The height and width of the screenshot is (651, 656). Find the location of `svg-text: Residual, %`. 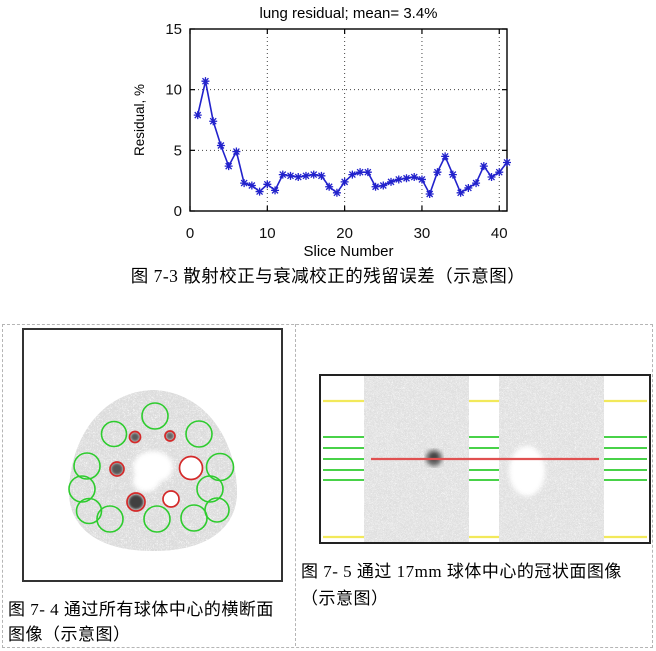

svg-text: Residual, % is located at coordinates (139, 120).